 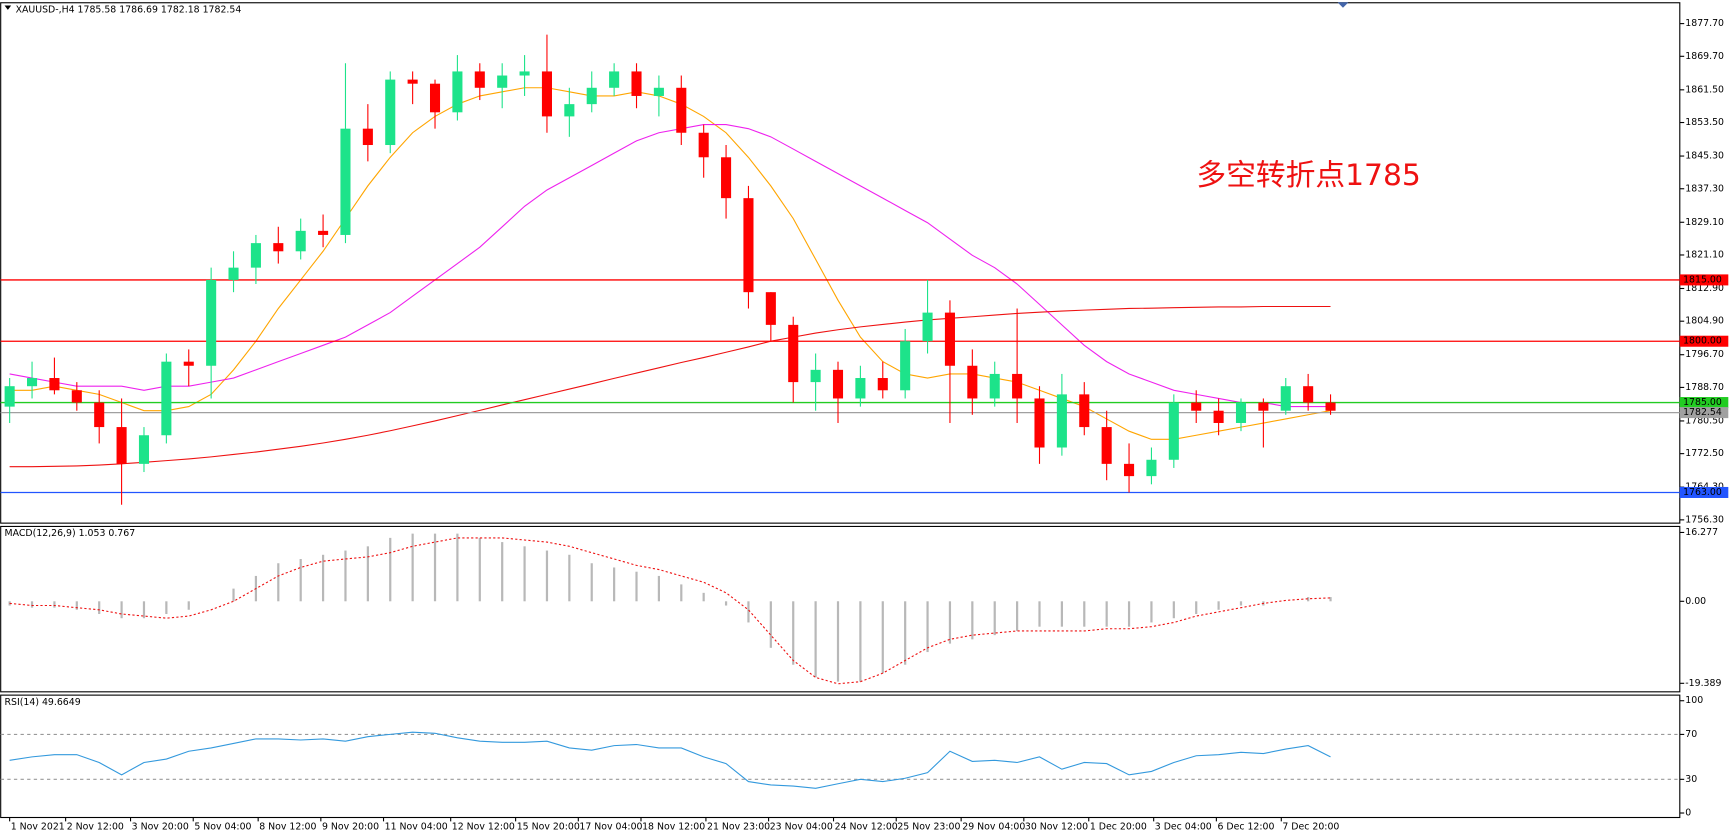 What do you see at coordinates (1704, 288) in the screenshot?
I see `y-tick-label: 1812.90` at bounding box center [1704, 288].